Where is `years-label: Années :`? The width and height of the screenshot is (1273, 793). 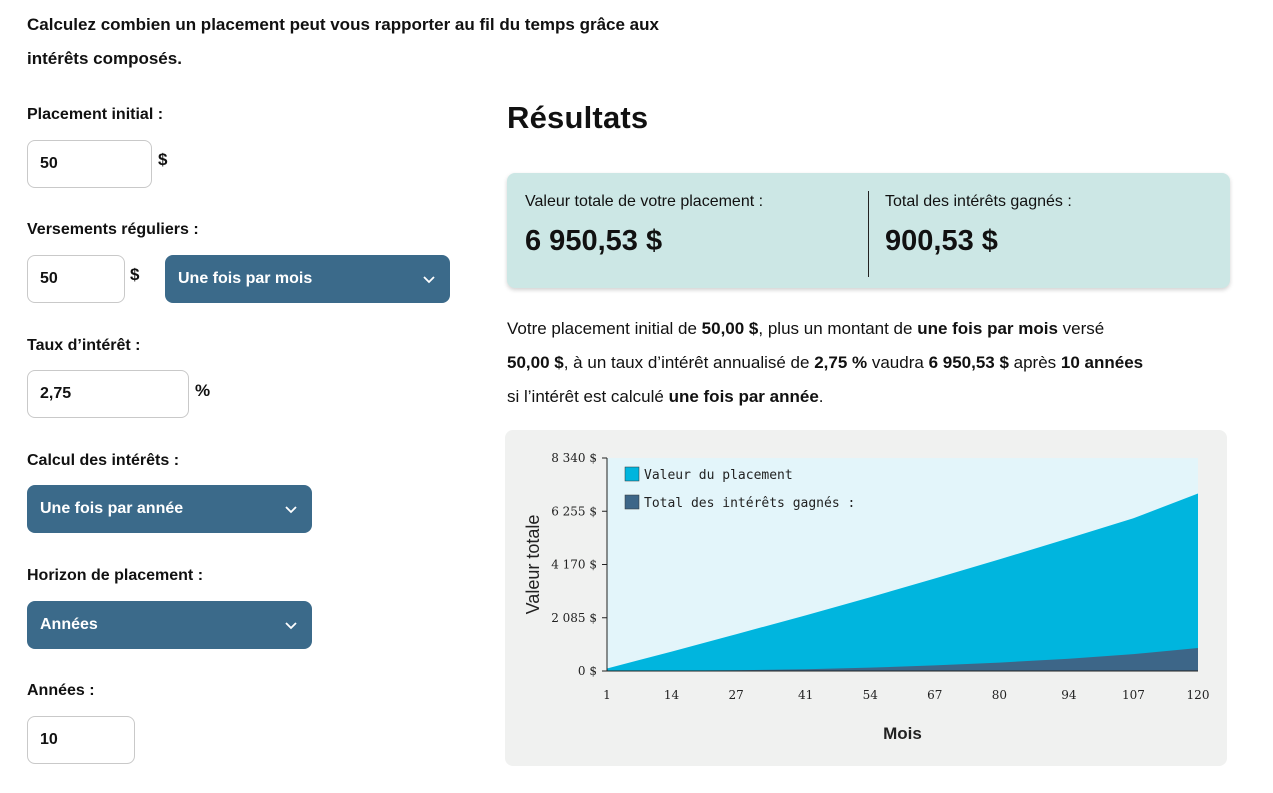 years-label: Années : is located at coordinates (61, 690).